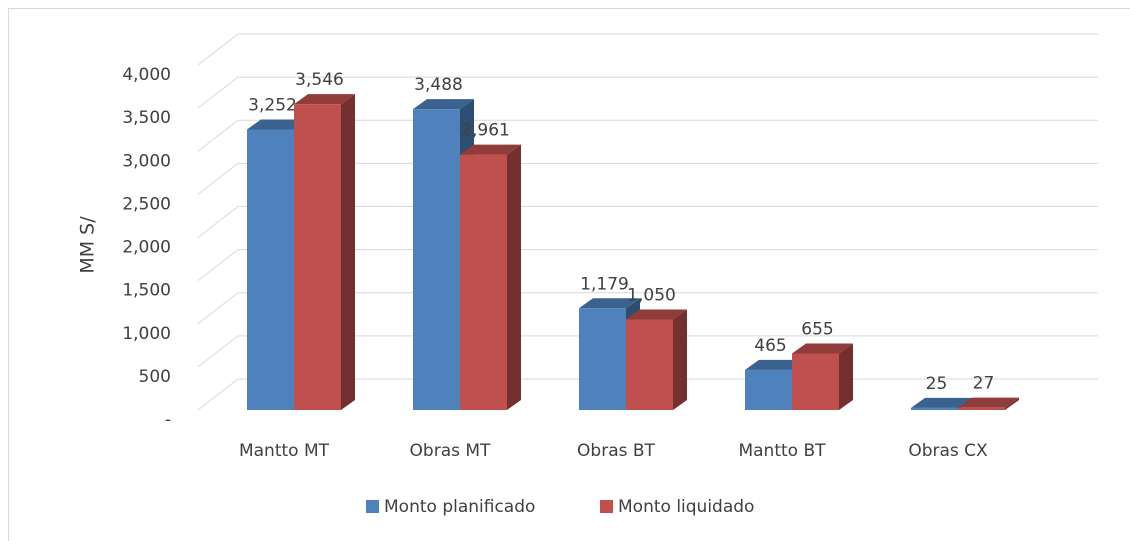 The width and height of the screenshot is (1130, 541). What do you see at coordinates (459, 507) in the screenshot?
I see `legend-label: Monto planificado` at bounding box center [459, 507].